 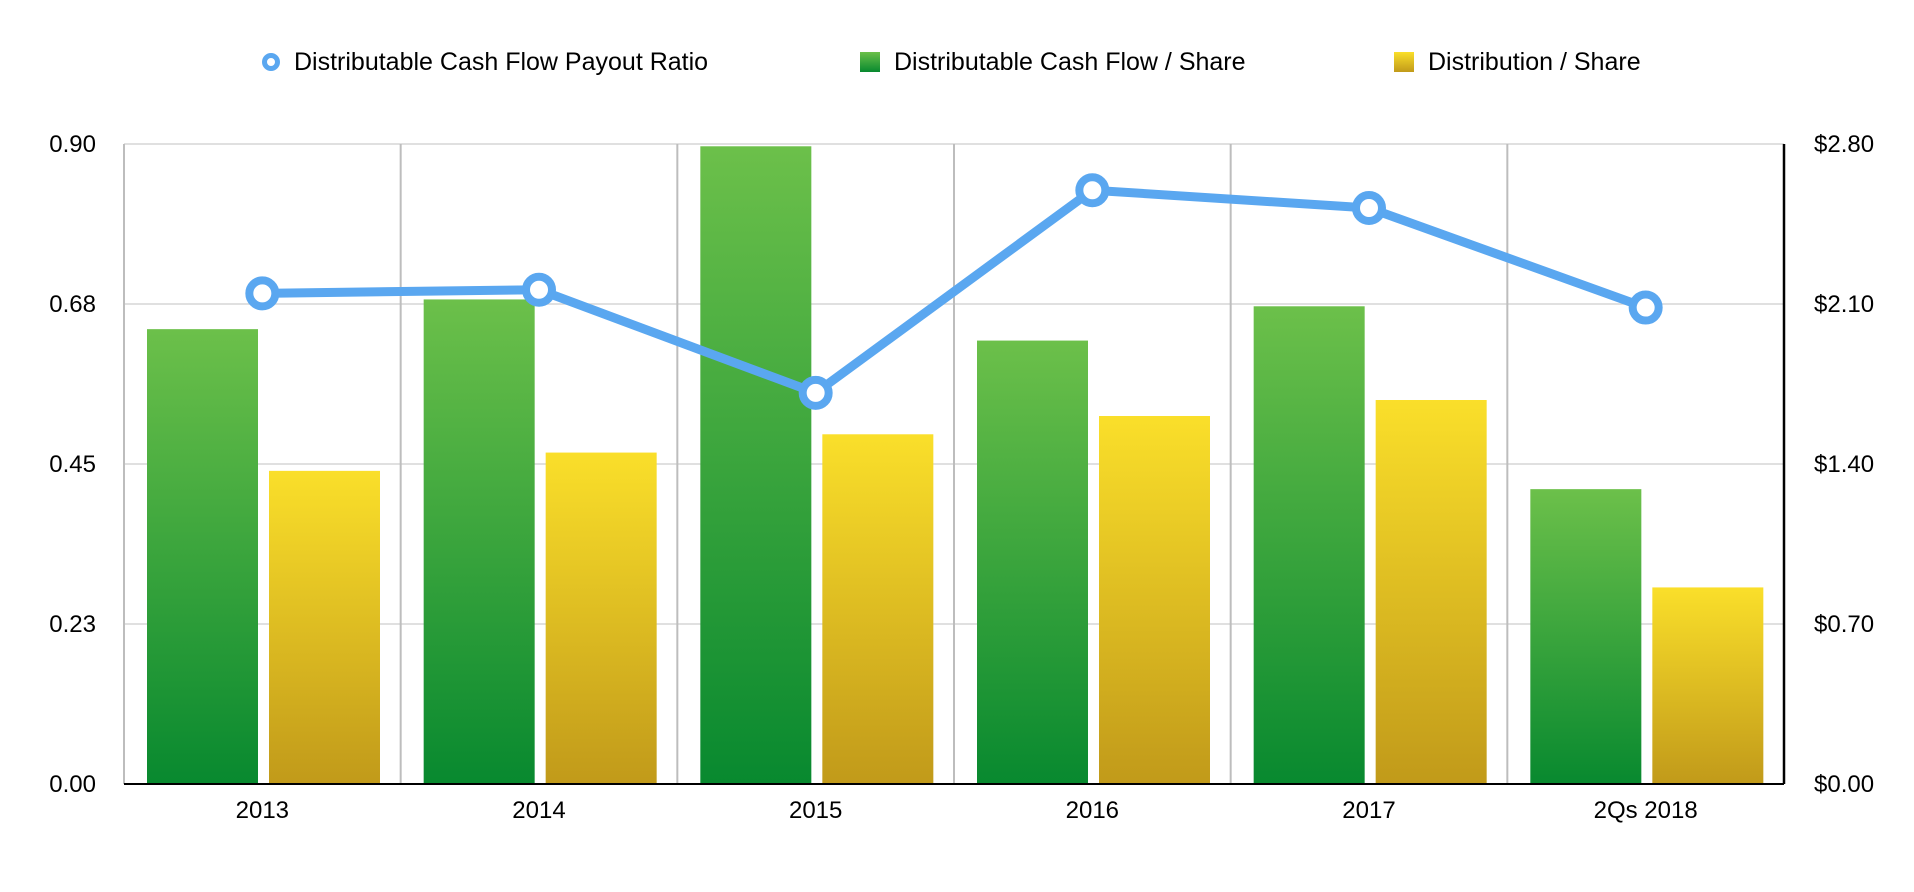 What do you see at coordinates (1844, 784) in the screenshot?
I see `right-axis-tick-label: $0.00` at bounding box center [1844, 784].